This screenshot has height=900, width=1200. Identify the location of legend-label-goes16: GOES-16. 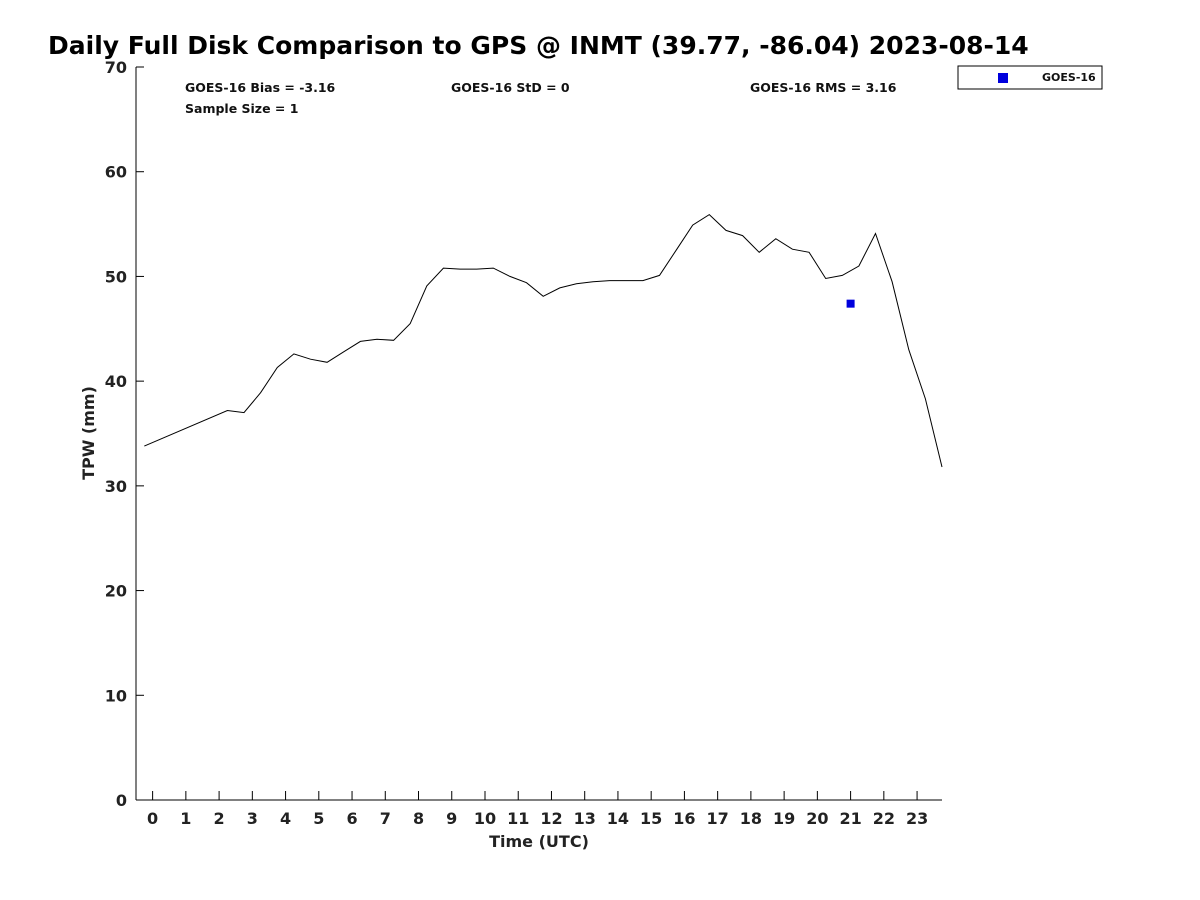
(1069, 77).